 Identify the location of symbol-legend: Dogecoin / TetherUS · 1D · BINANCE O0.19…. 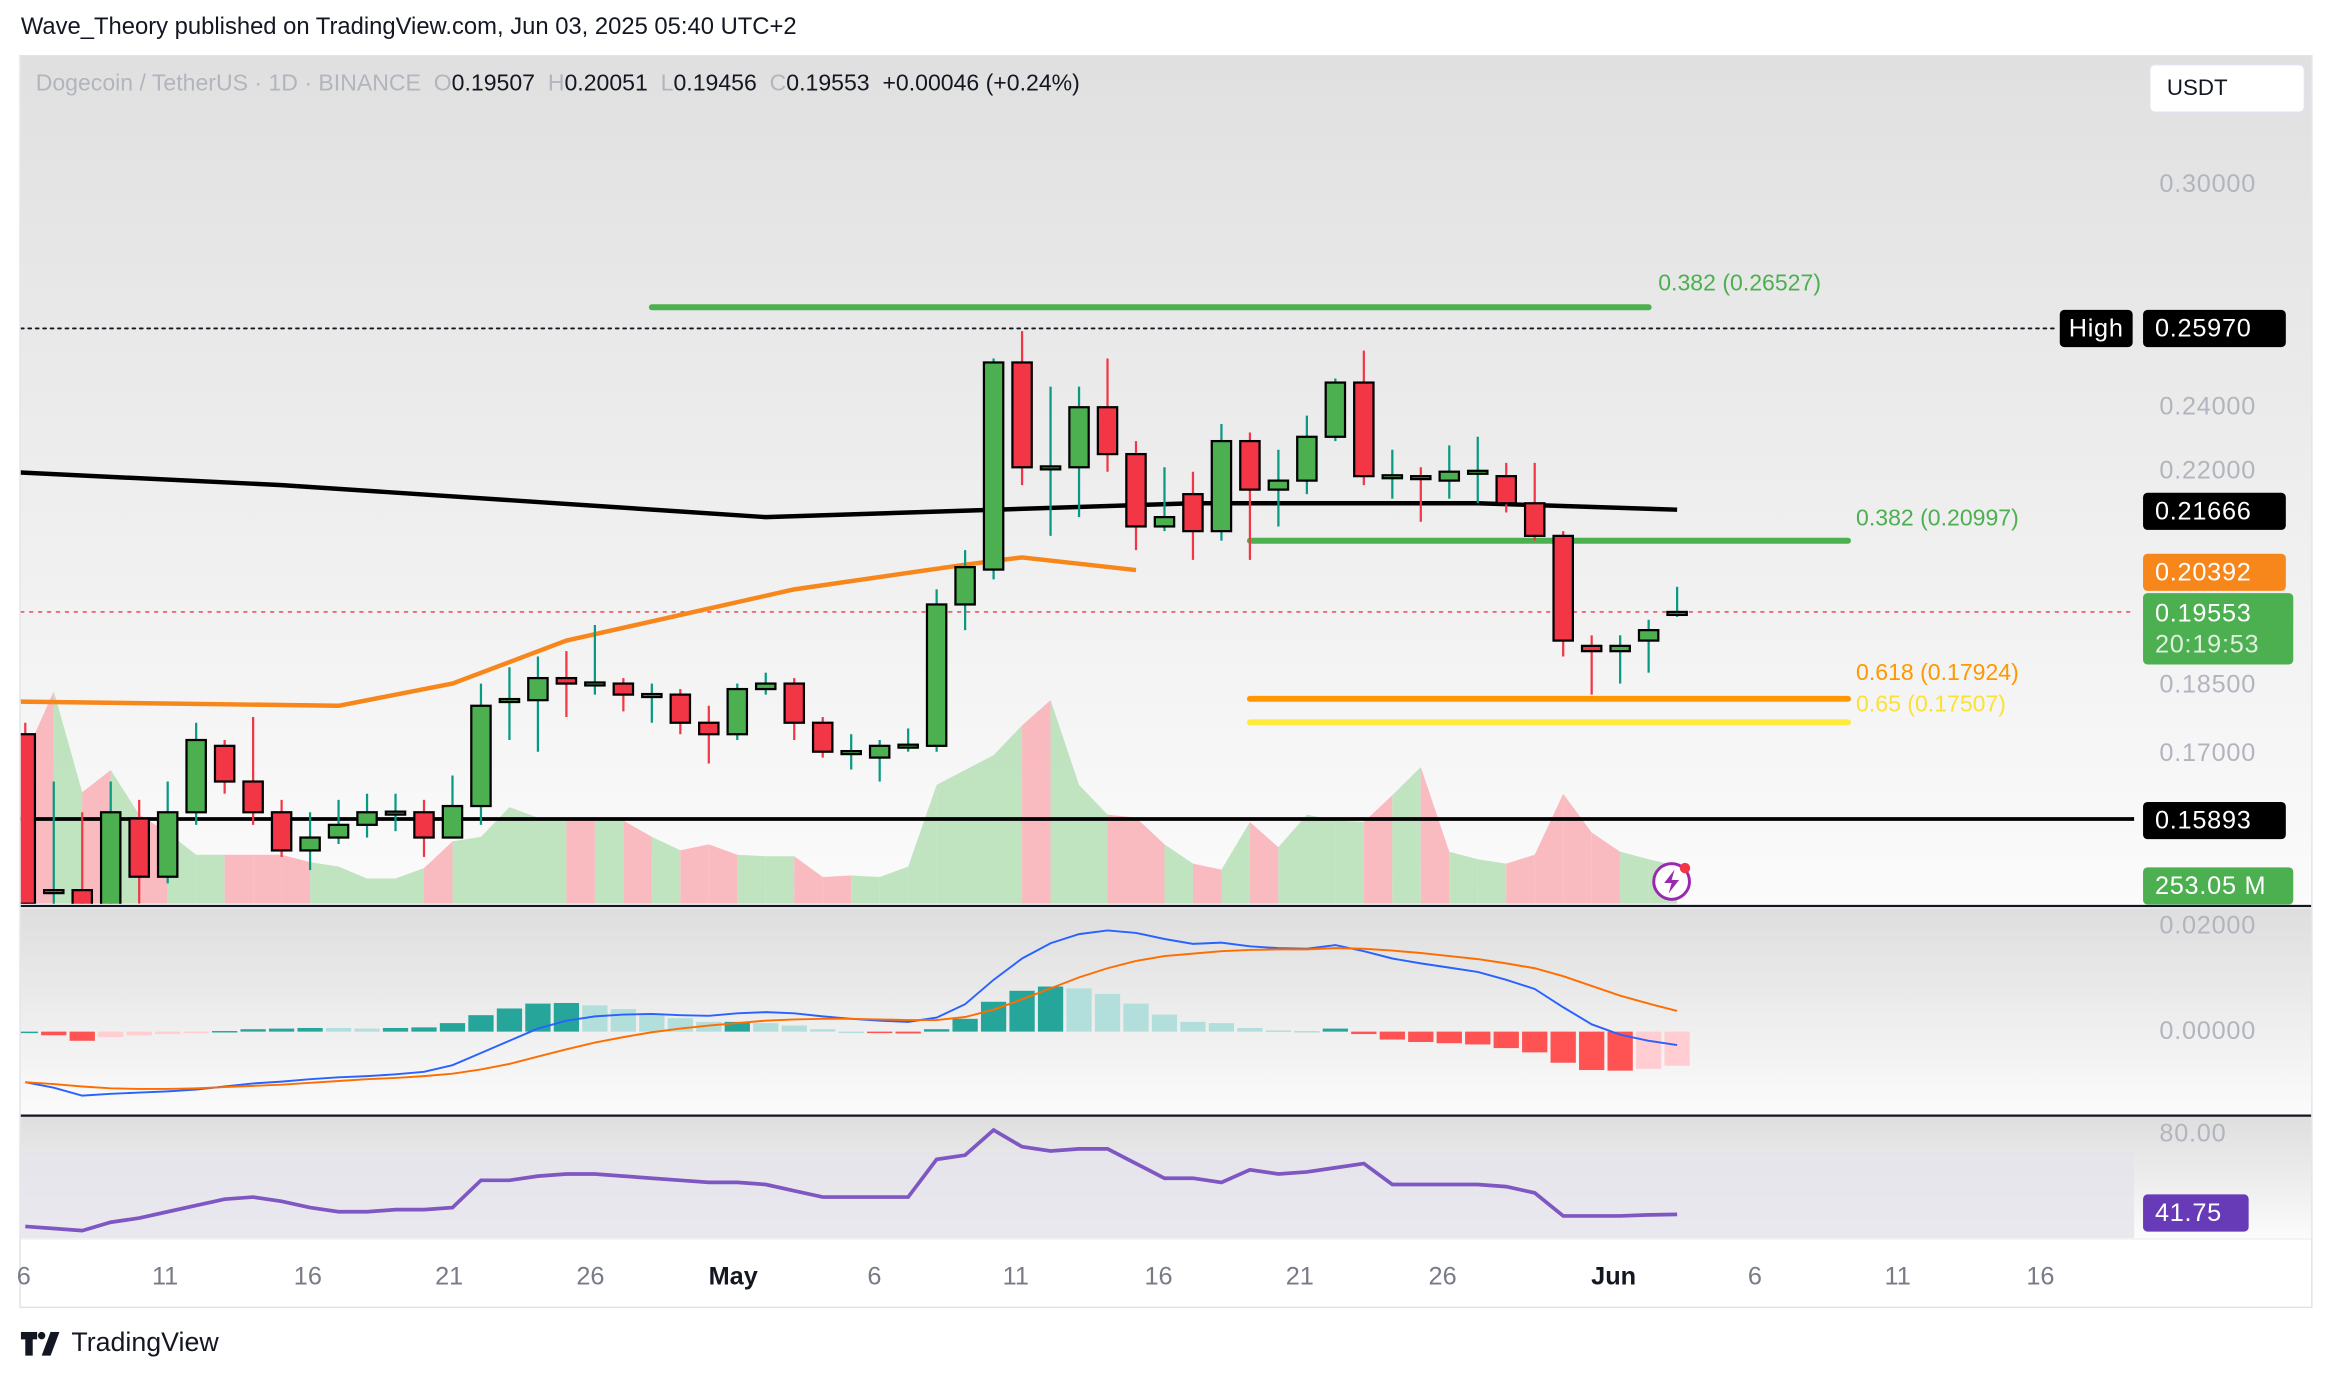
(558, 84).